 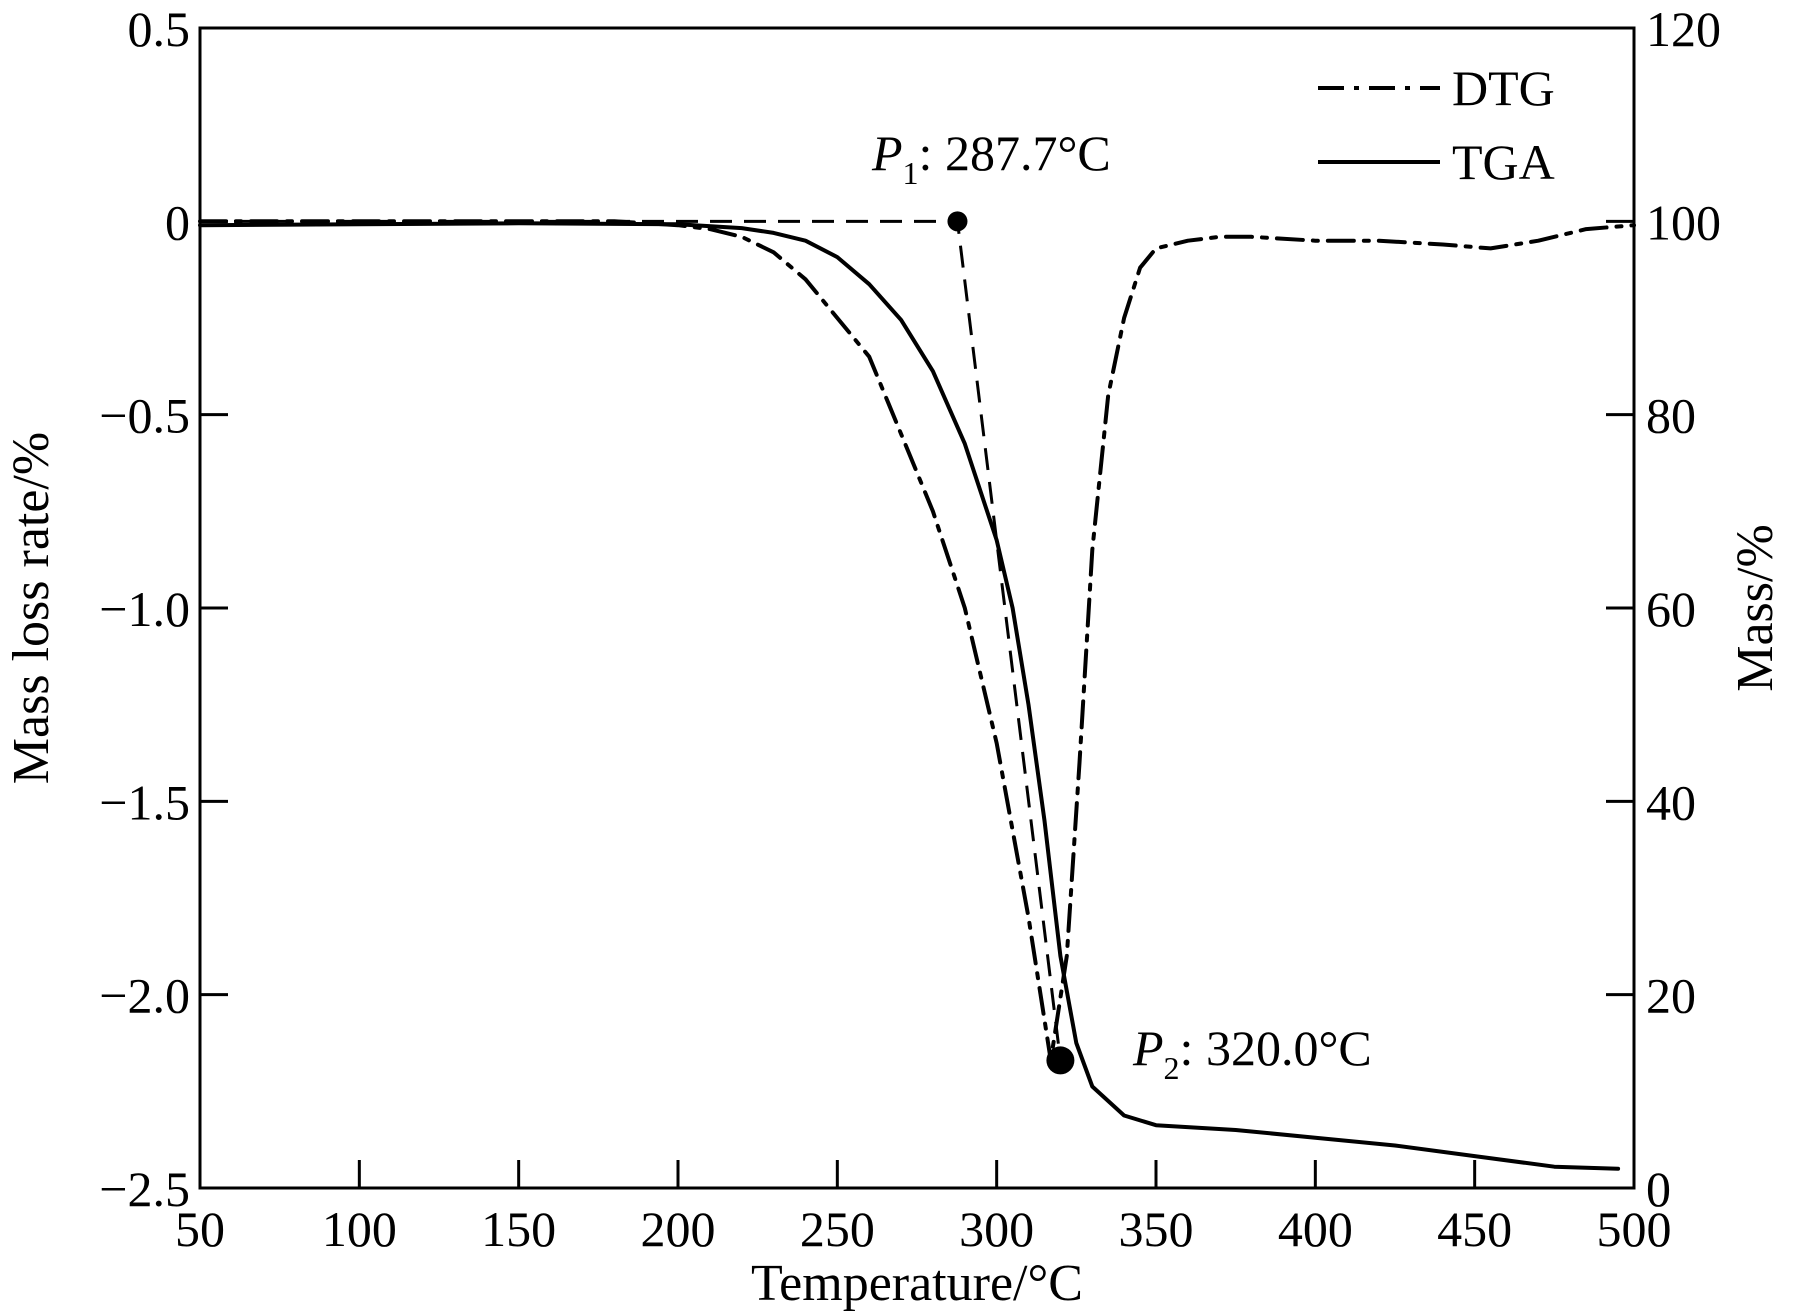 I want to click on y-right-axis-title: Mass/%, so click(x=1755, y=608).